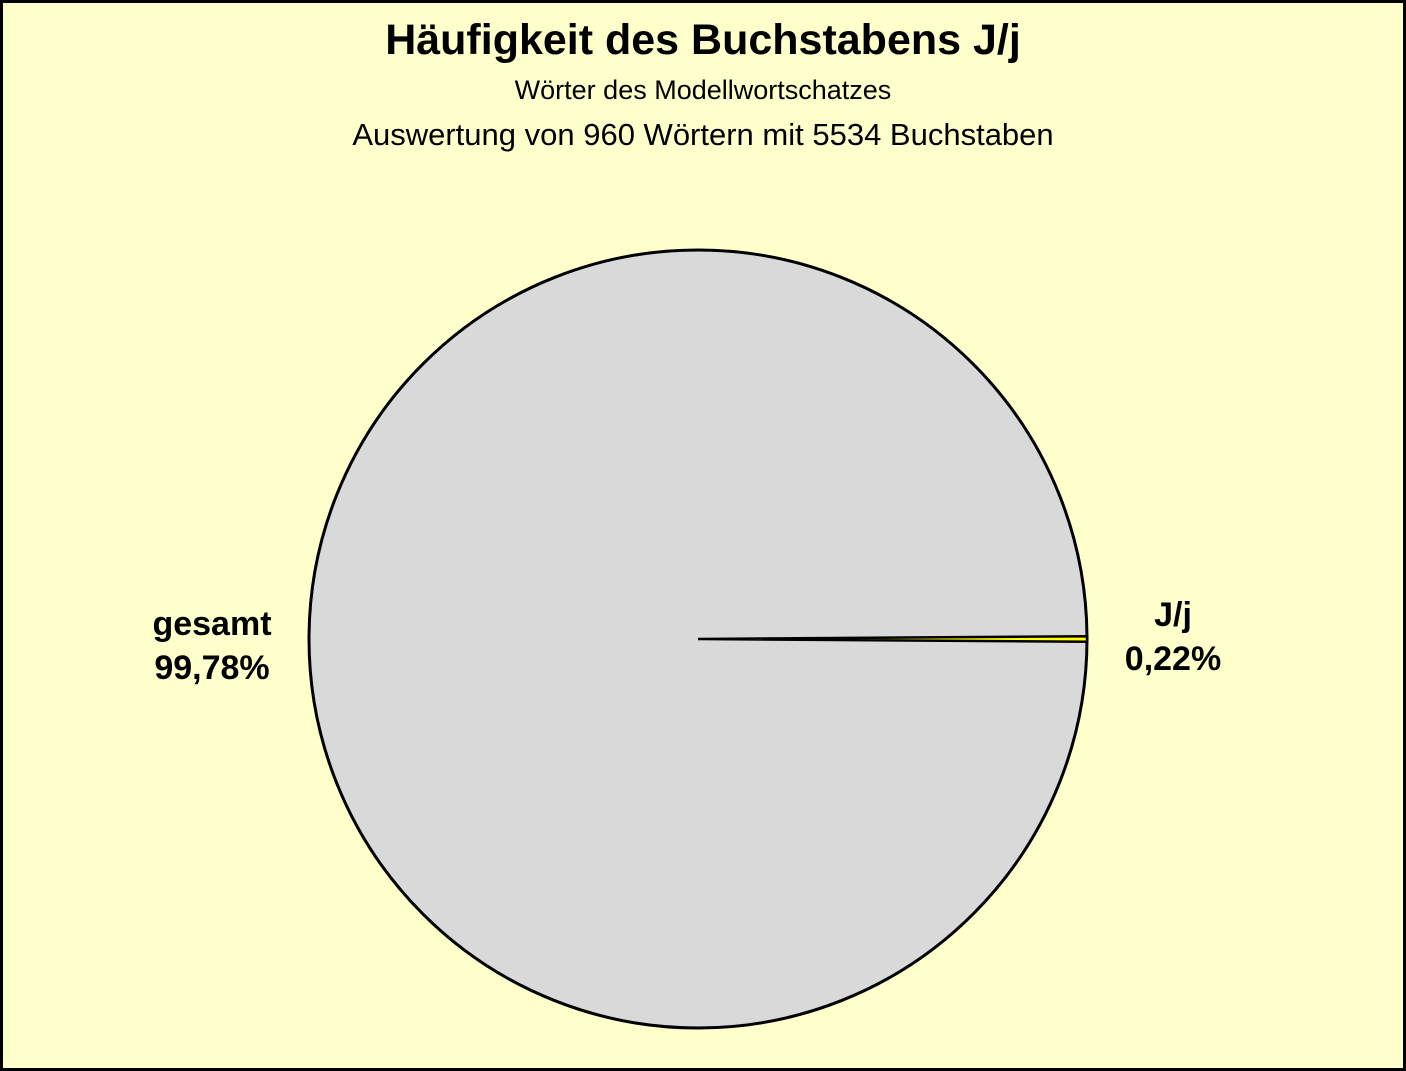 This screenshot has width=1406, height=1071. I want to click on slice-label-jj-value: 0,22%, so click(1173, 659).